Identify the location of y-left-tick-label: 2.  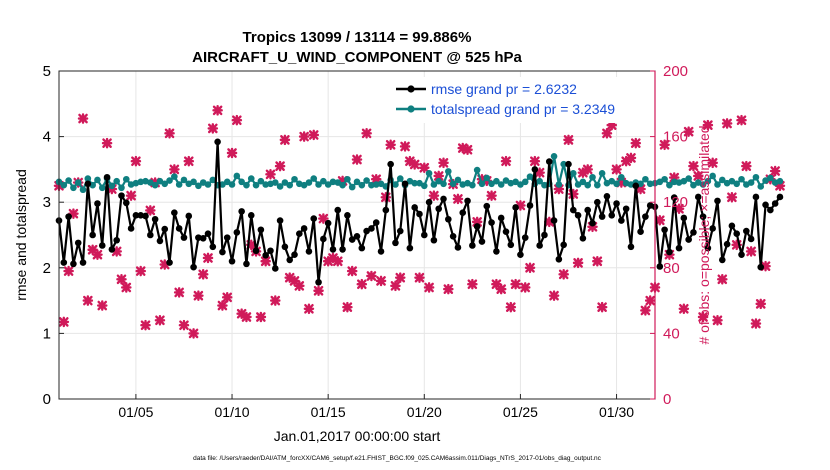
(47, 268).